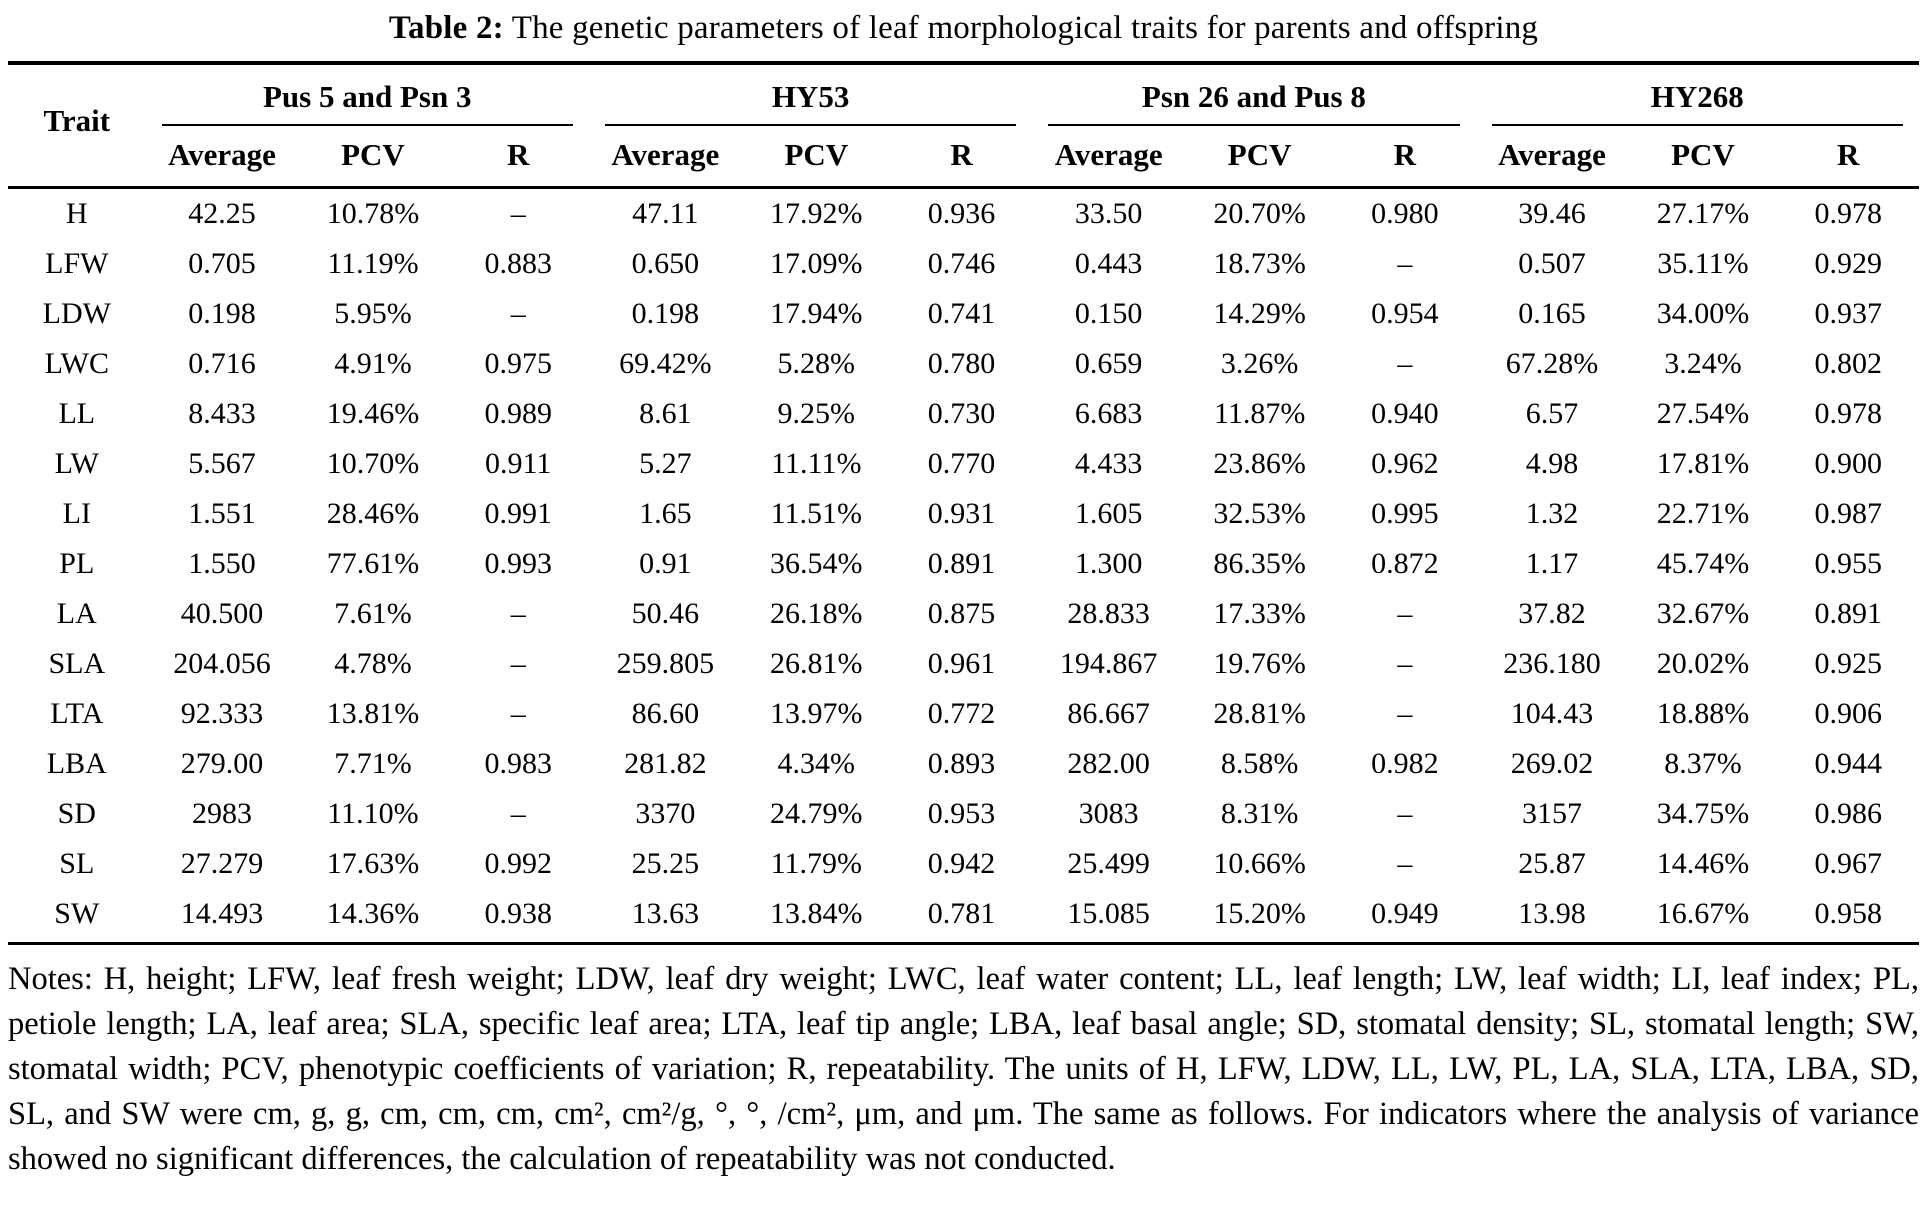  Describe the element at coordinates (518, 463) in the screenshot. I see `value-cell: 0.911` at that location.